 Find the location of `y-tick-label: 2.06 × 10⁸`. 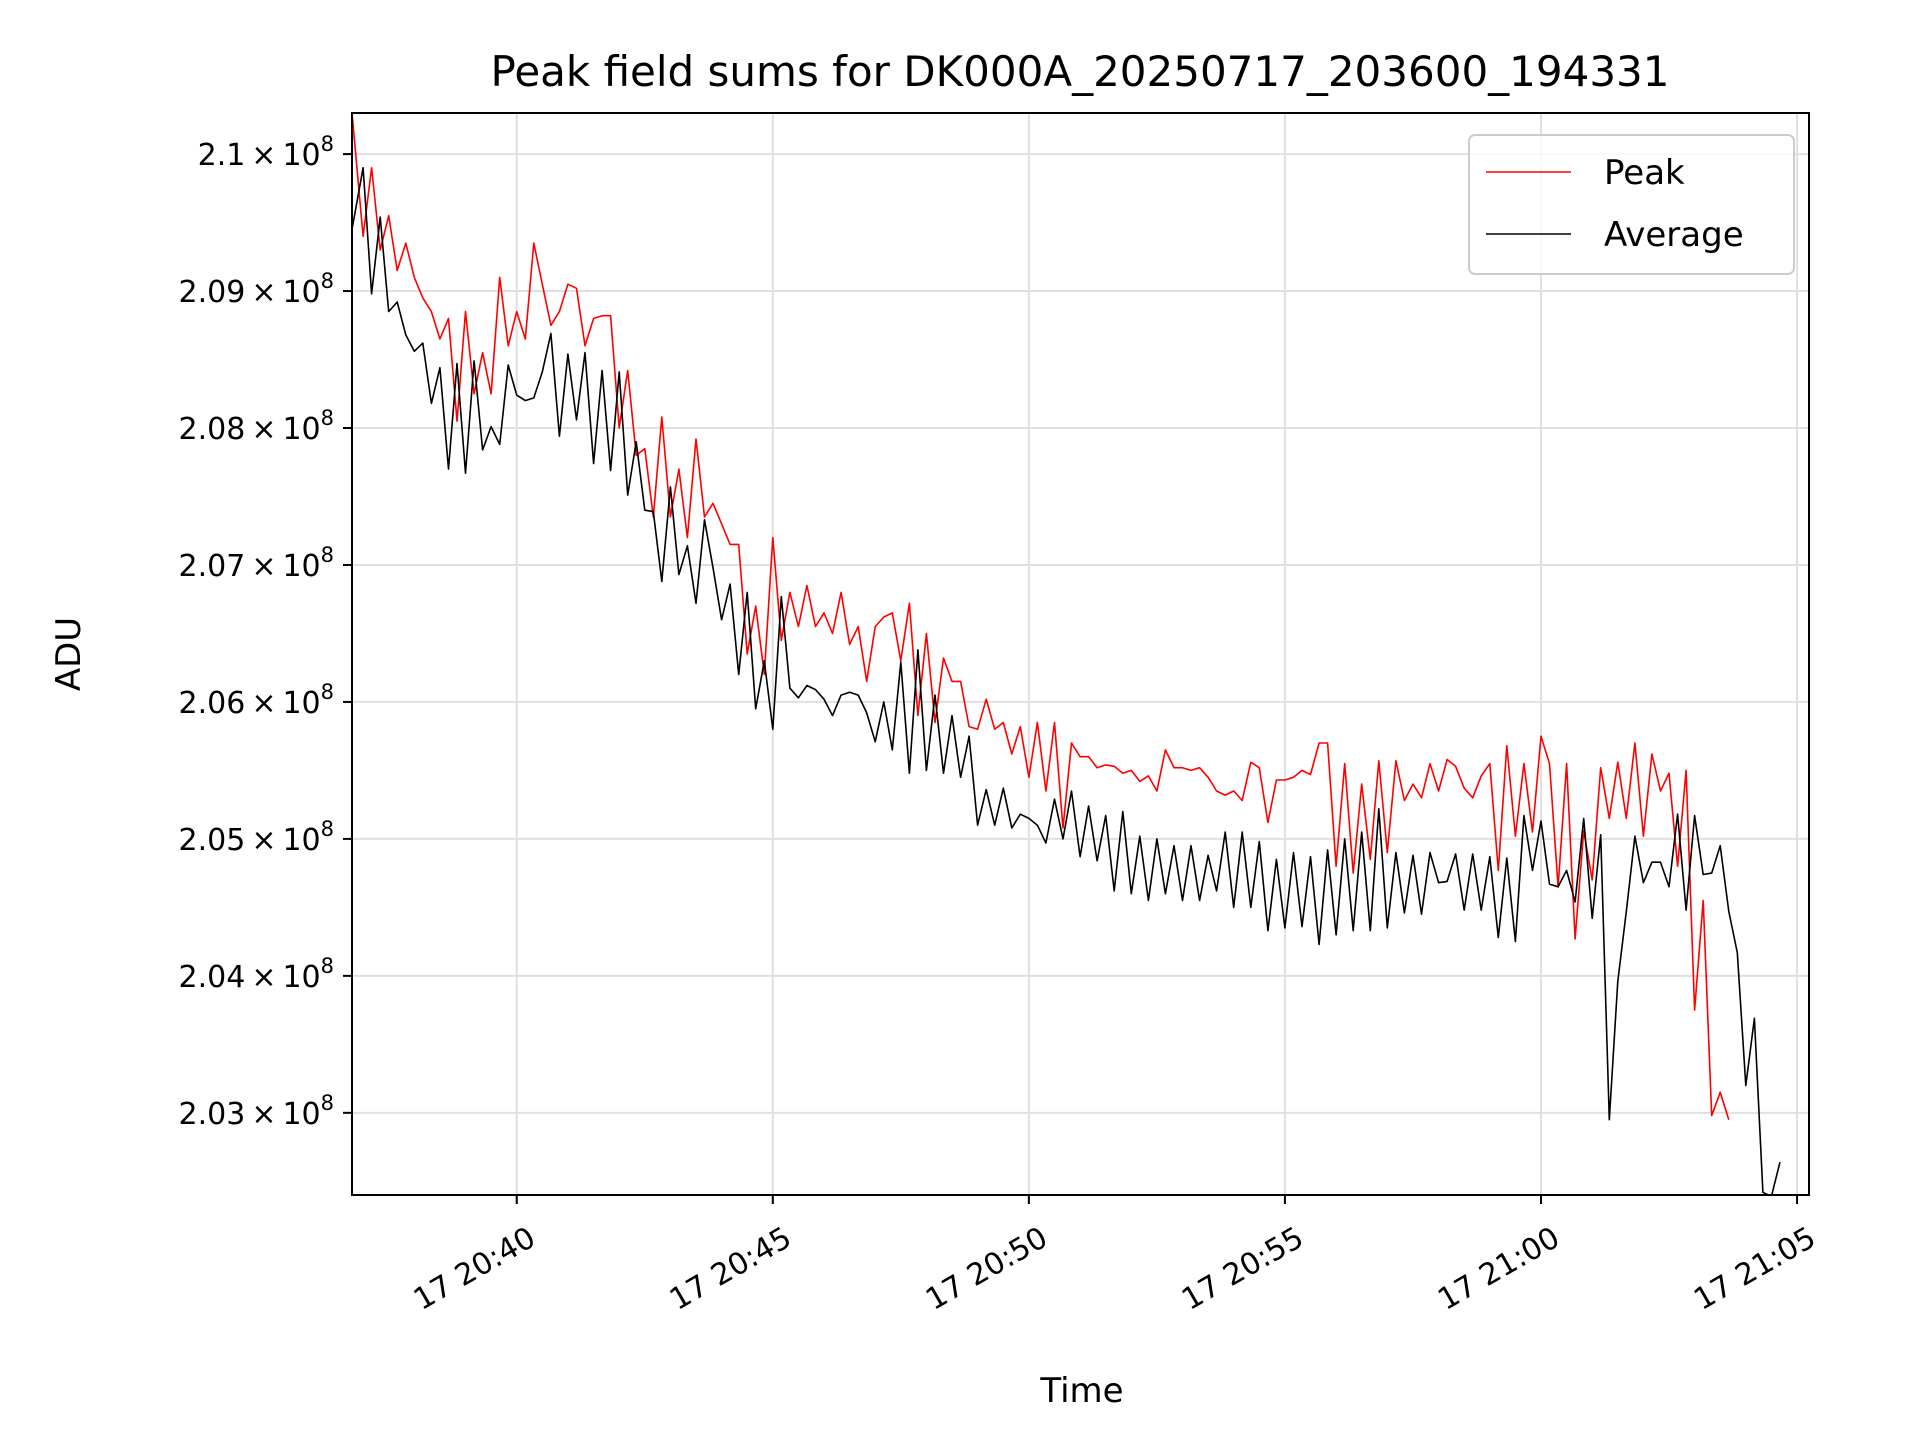

y-tick-label: 2.06 × 10⁸ is located at coordinates (256, 700).